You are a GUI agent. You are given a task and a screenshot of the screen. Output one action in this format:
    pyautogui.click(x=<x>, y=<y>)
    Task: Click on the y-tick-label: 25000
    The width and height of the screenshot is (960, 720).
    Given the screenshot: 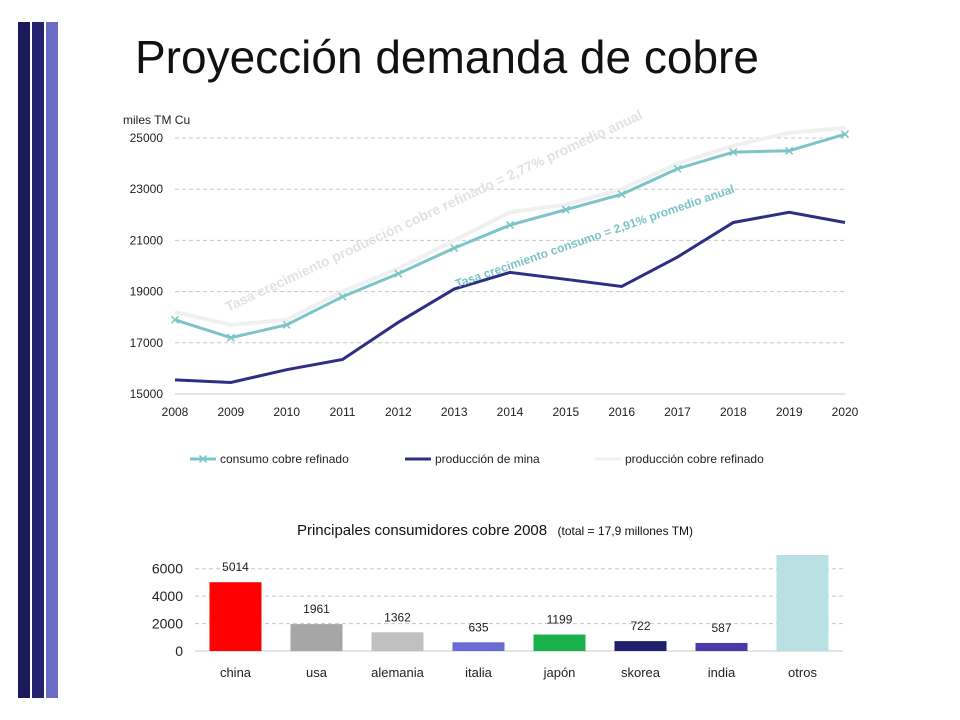 What is the action you would take?
    pyautogui.click(x=147, y=138)
    